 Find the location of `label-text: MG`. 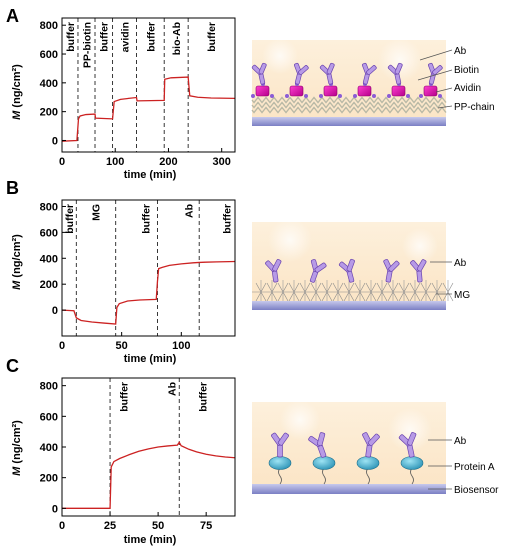

label-text: MG is located at coordinates (462, 295).